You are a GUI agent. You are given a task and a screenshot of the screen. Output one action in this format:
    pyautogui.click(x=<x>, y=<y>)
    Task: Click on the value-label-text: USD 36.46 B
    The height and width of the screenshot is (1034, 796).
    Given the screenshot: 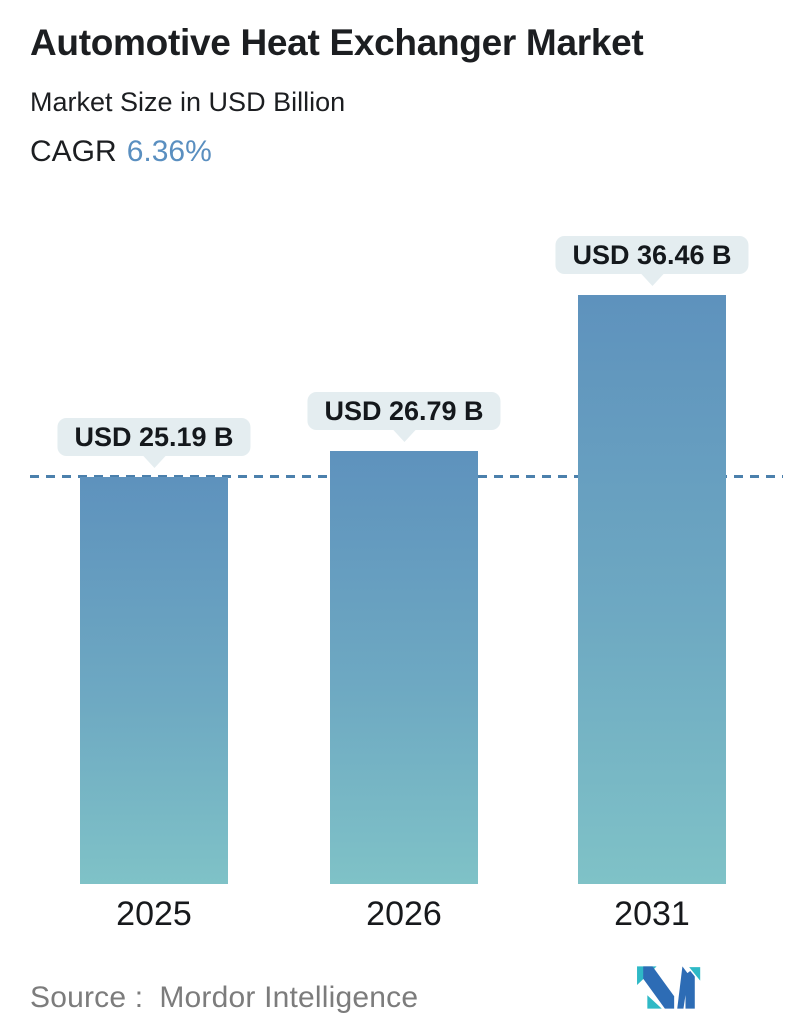 What is the action you would take?
    pyautogui.click(x=652, y=255)
    